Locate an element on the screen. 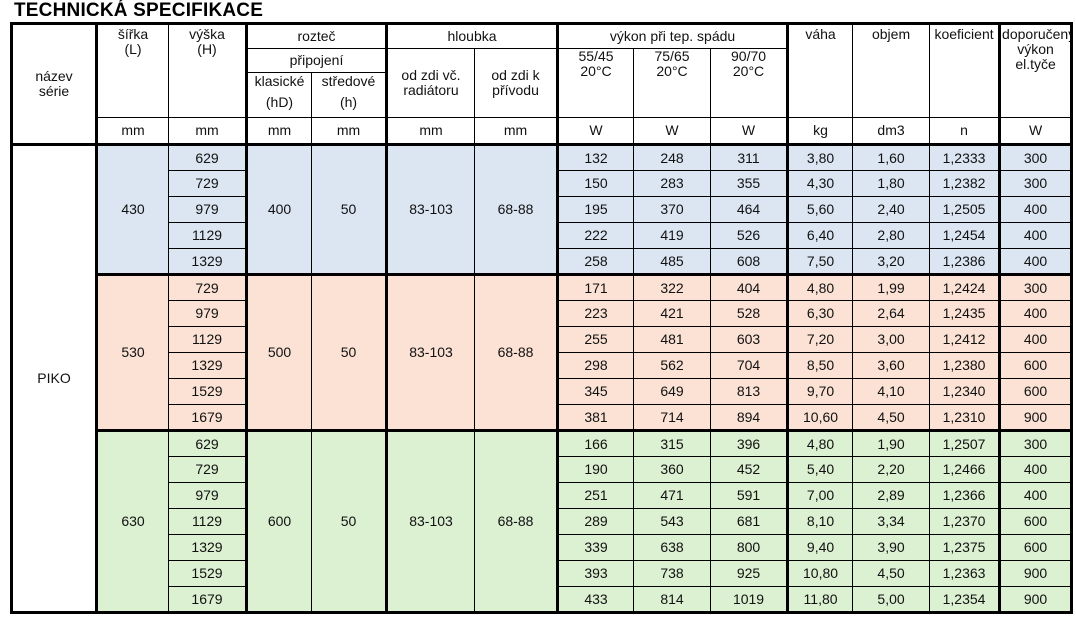 The image size is (1076, 620). cell-vykon-55-45: 251 is located at coordinates (595, 495).